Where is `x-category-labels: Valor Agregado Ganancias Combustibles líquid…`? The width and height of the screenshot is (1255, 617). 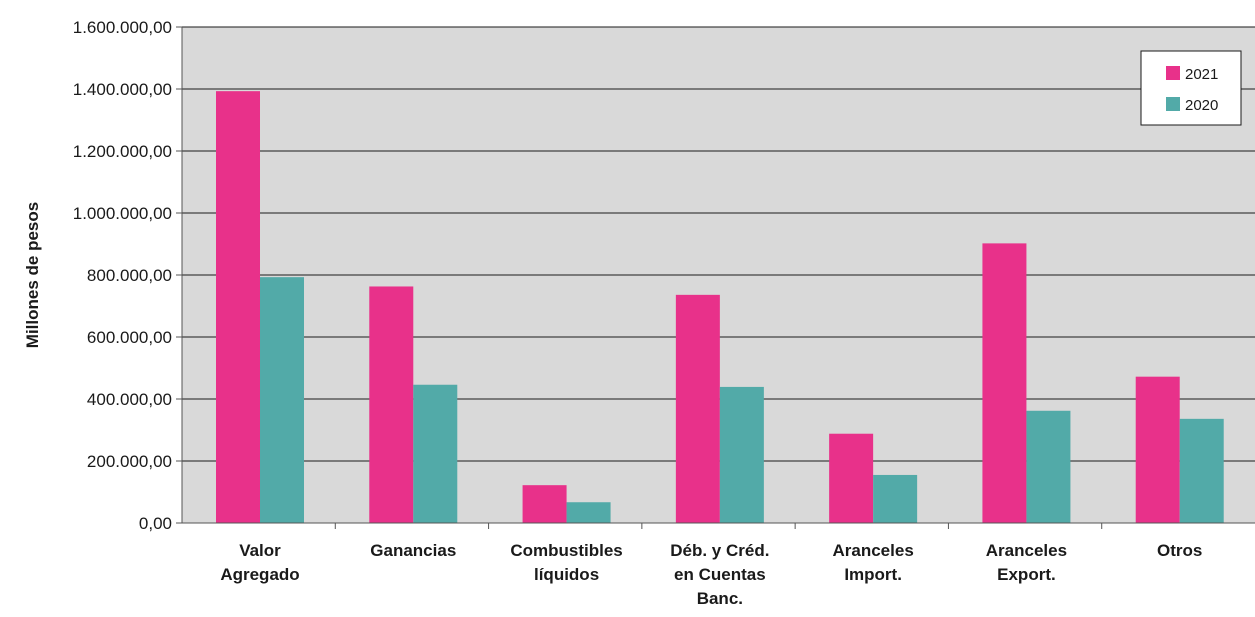 x-category-labels: Valor Agregado Ganancias Combustibles líquid… is located at coordinates (711, 574).